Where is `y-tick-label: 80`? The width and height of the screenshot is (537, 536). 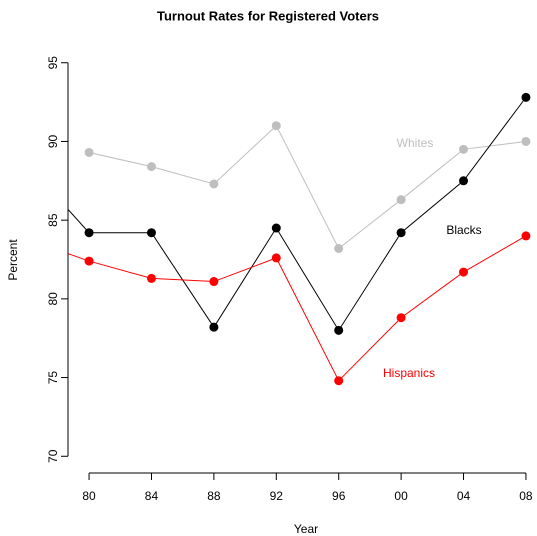
y-tick-label: 80 is located at coordinates (53, 299).